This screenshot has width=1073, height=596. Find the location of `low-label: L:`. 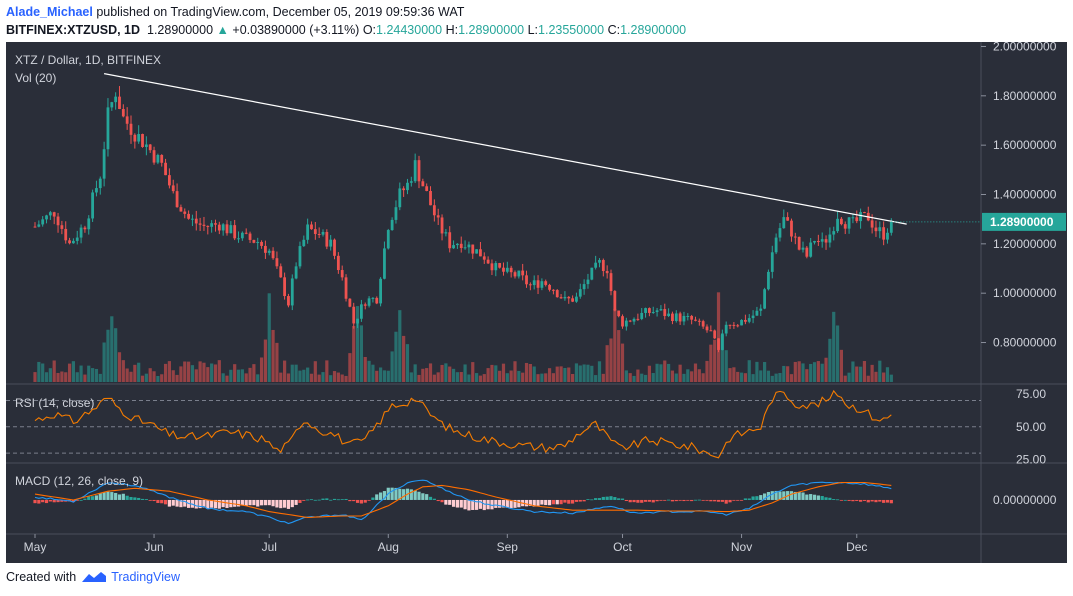

low-label: L: is located at coordinates (533, 30).